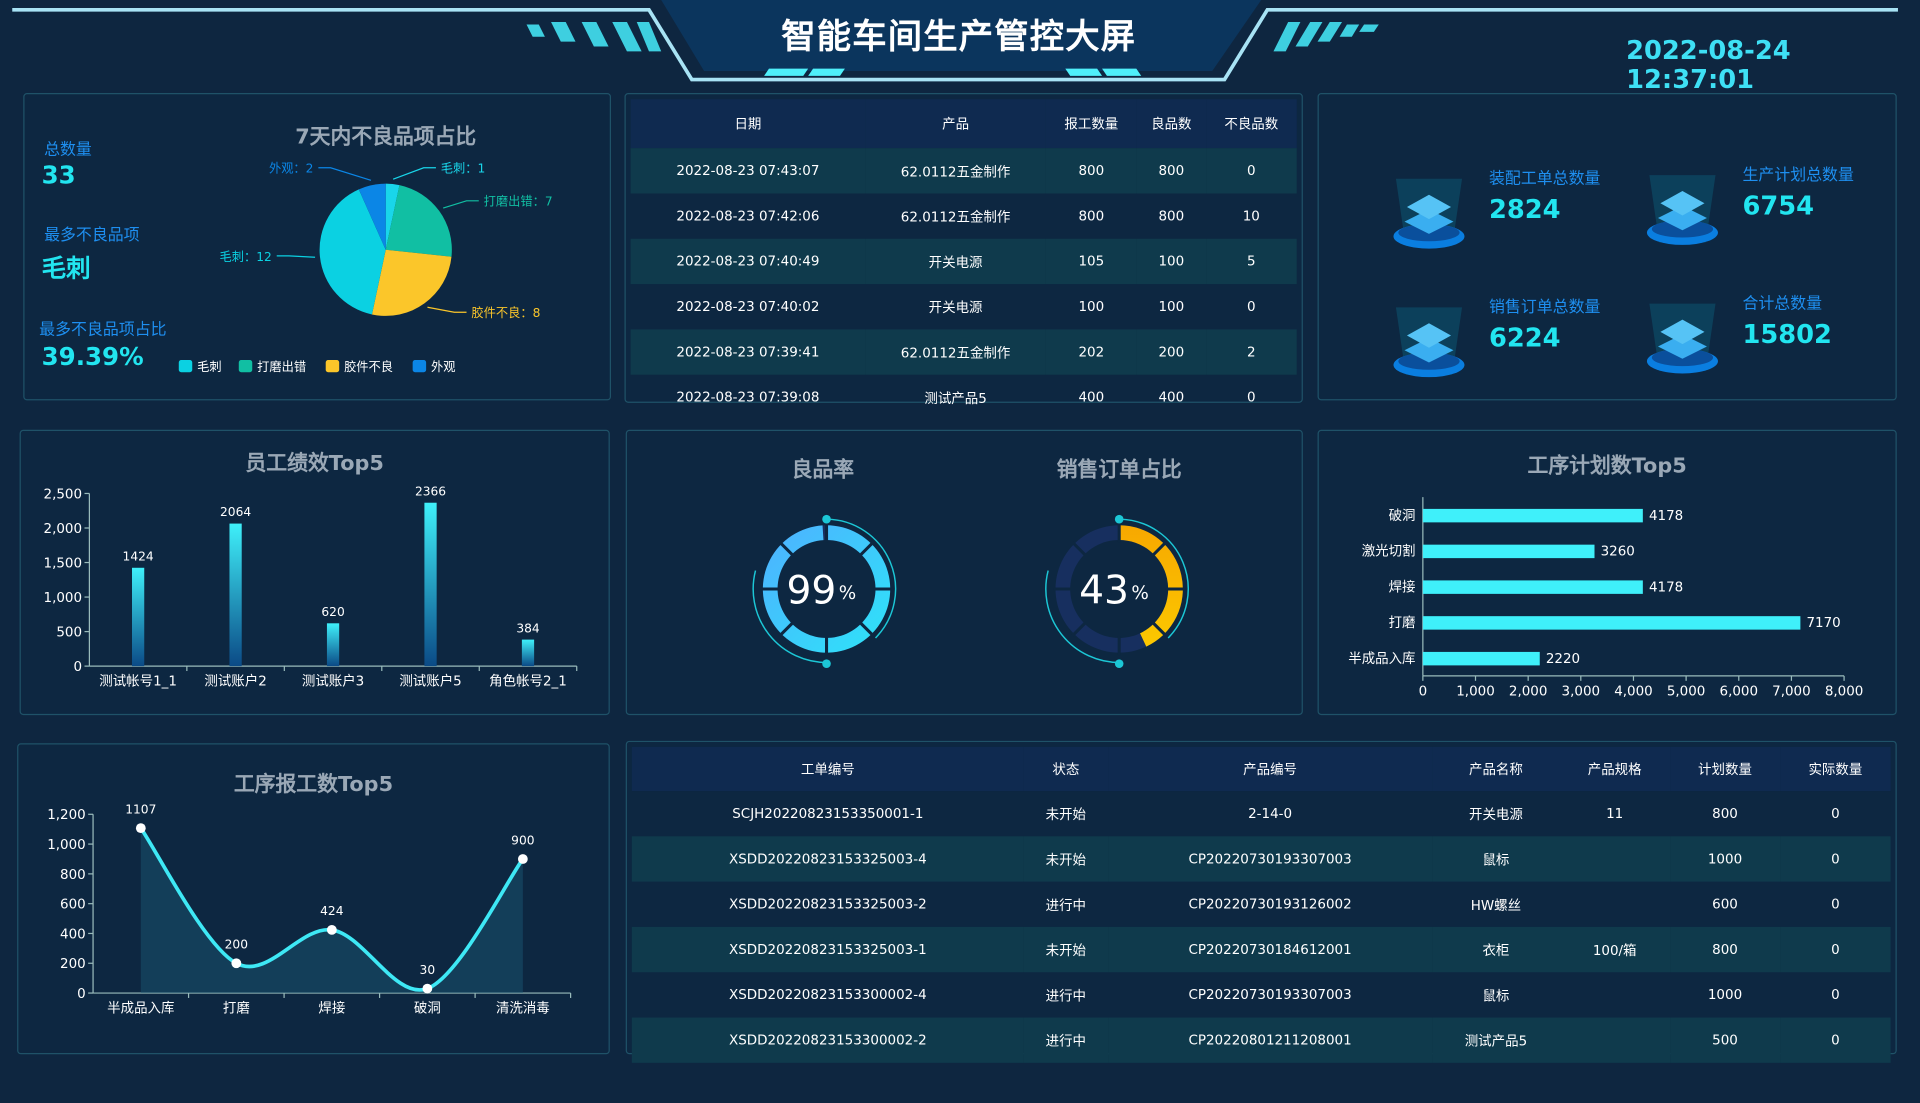  Describe the element at coordinates (1402, 516) in the screenshot. I see `y-tick-label: 破洞` at that location.